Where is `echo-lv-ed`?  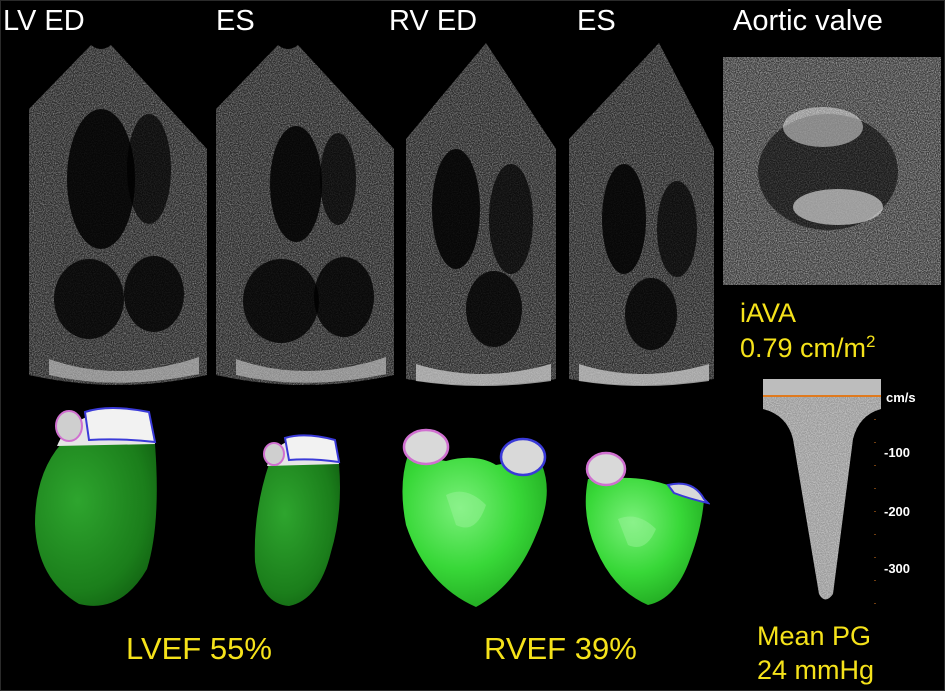
echo-lv-ed is located at coordinates (118, 215).